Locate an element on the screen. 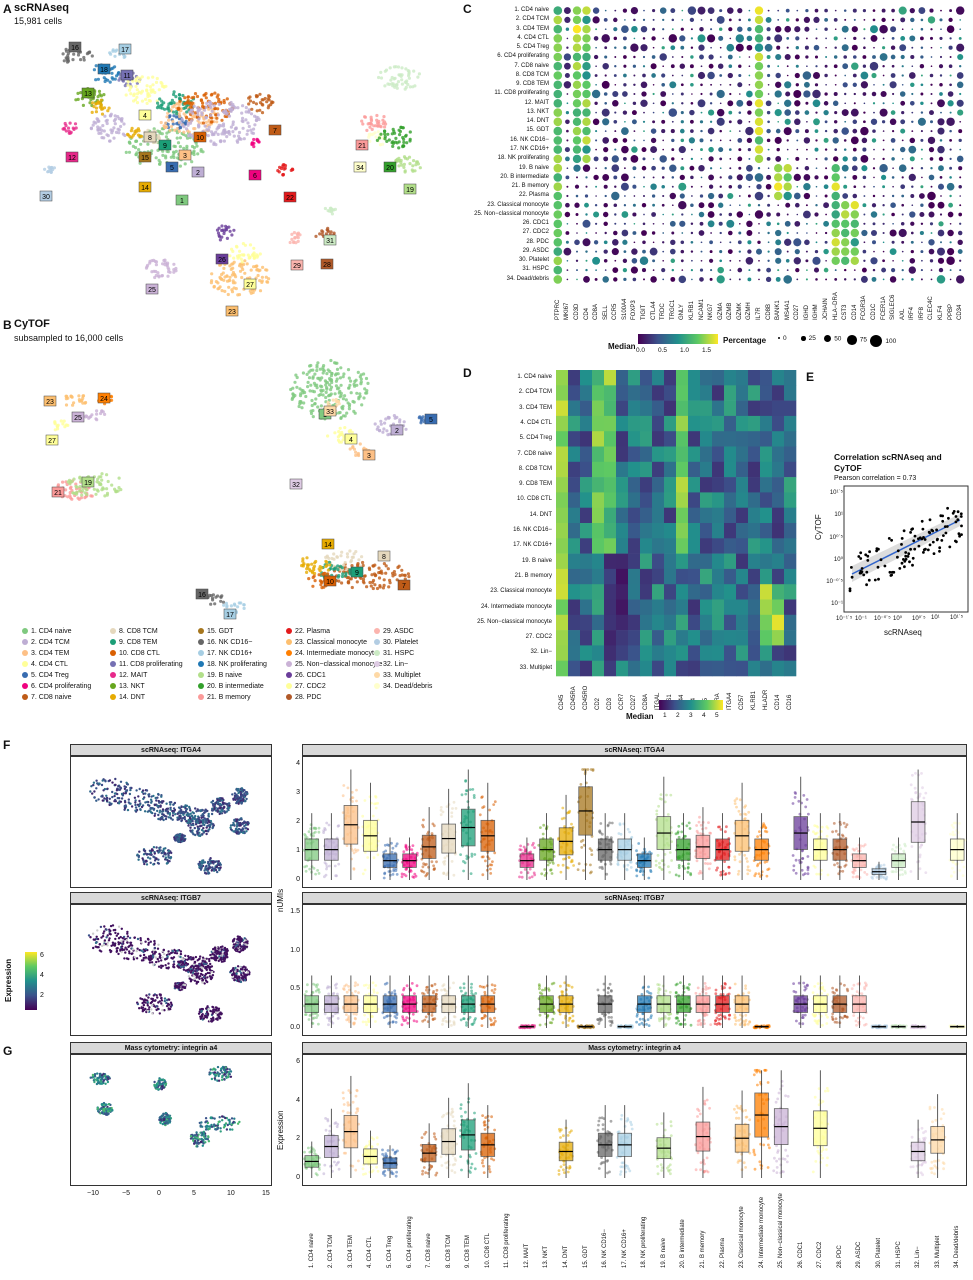 This screenshot has width=973, height=1280. legend-label: 25. Non−classical monocyte is located at coordinates (339, 664).